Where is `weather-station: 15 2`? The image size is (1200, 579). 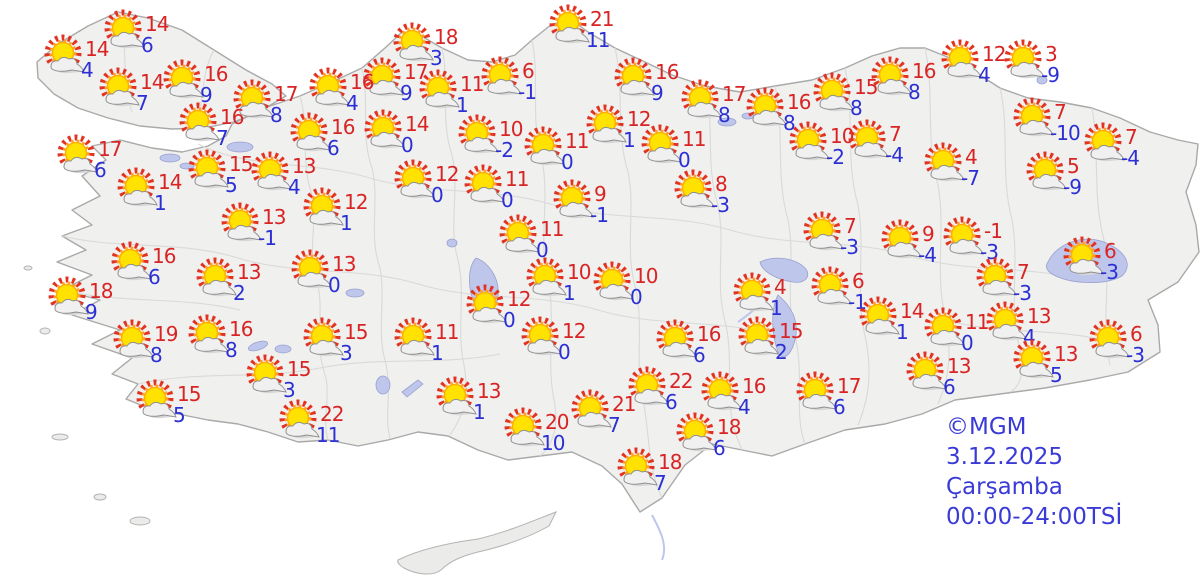 weather-station: 15 2 is located at coordinates (775, 340).